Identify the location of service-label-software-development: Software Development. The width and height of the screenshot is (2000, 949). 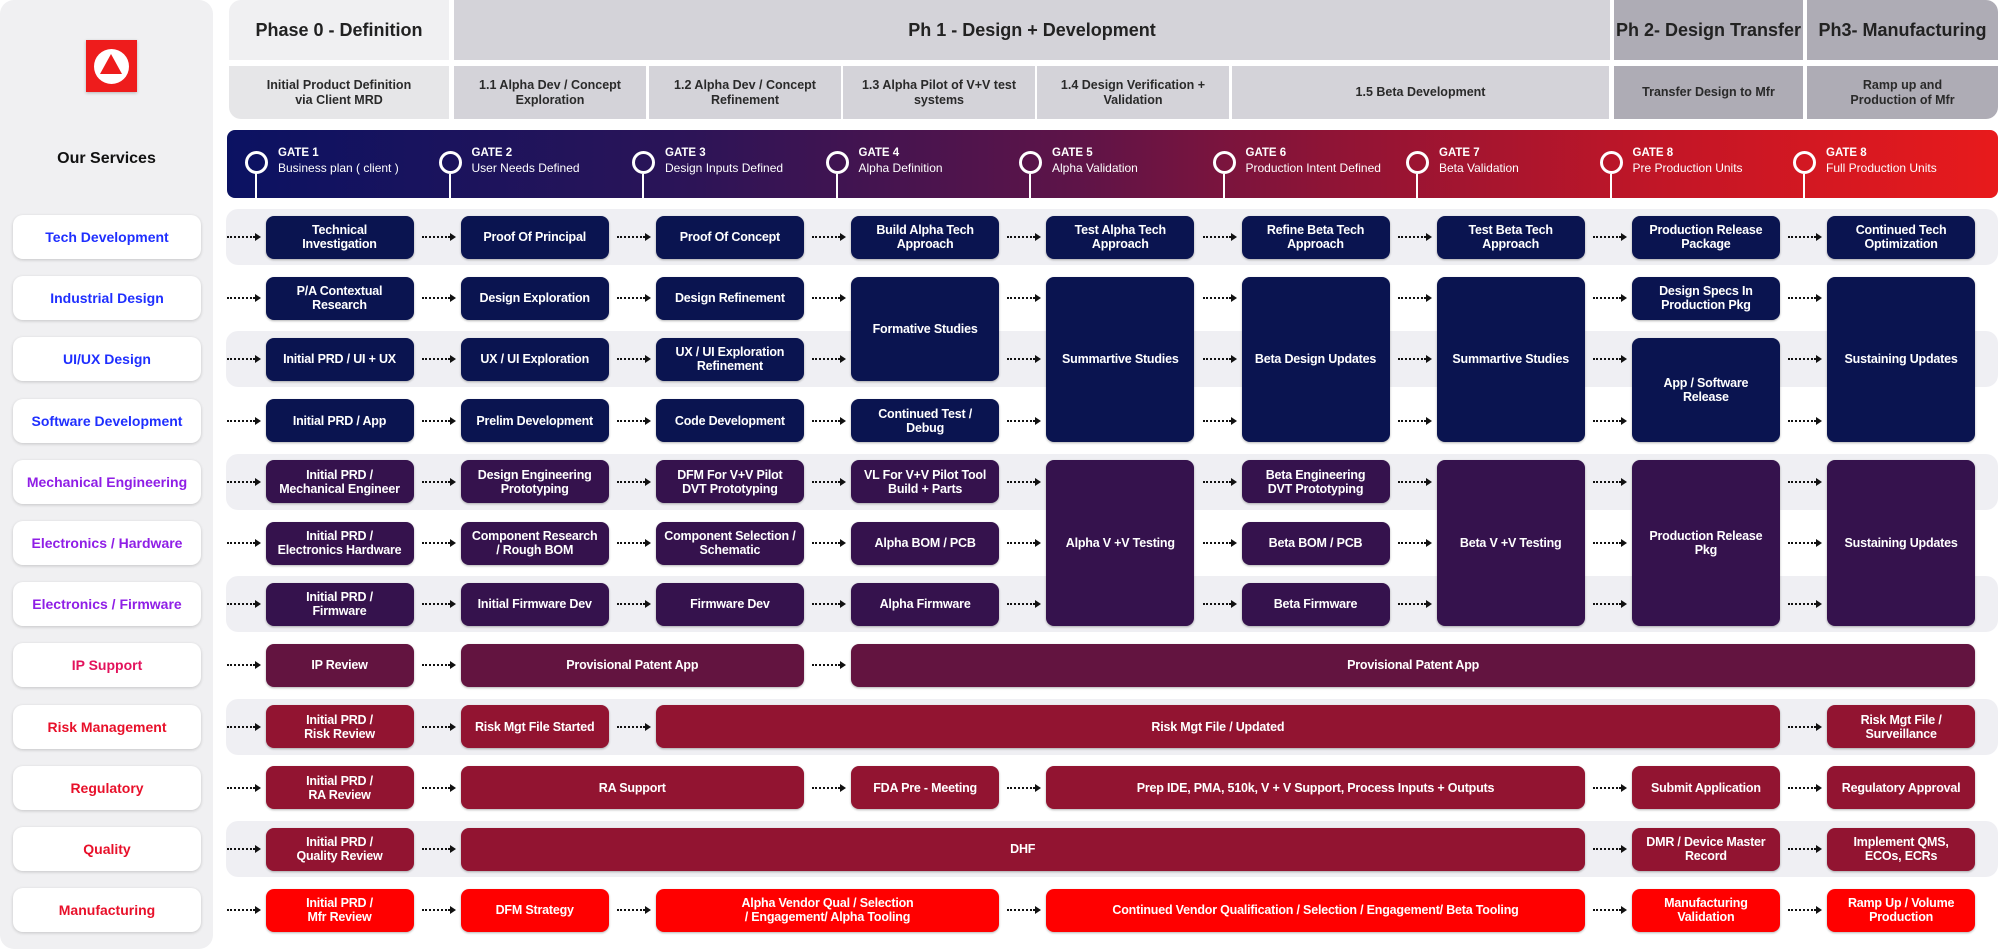
(107, 420).